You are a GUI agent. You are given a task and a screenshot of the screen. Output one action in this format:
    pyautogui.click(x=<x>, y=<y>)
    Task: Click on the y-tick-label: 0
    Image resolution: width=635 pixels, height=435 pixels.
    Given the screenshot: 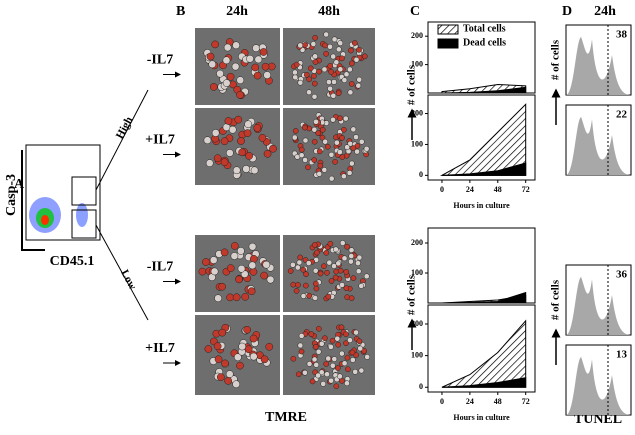 What is the action you would take?
    pyautogui.click(x=421, y=386)
    